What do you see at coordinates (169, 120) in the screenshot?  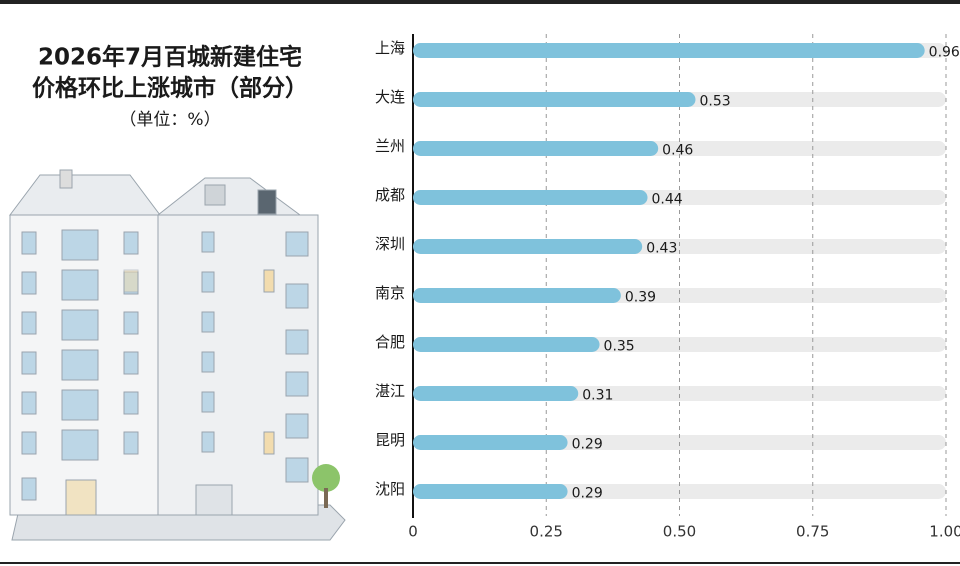 I see `chart-subtitle: （单位：%）` at bounding box center [169, 120].